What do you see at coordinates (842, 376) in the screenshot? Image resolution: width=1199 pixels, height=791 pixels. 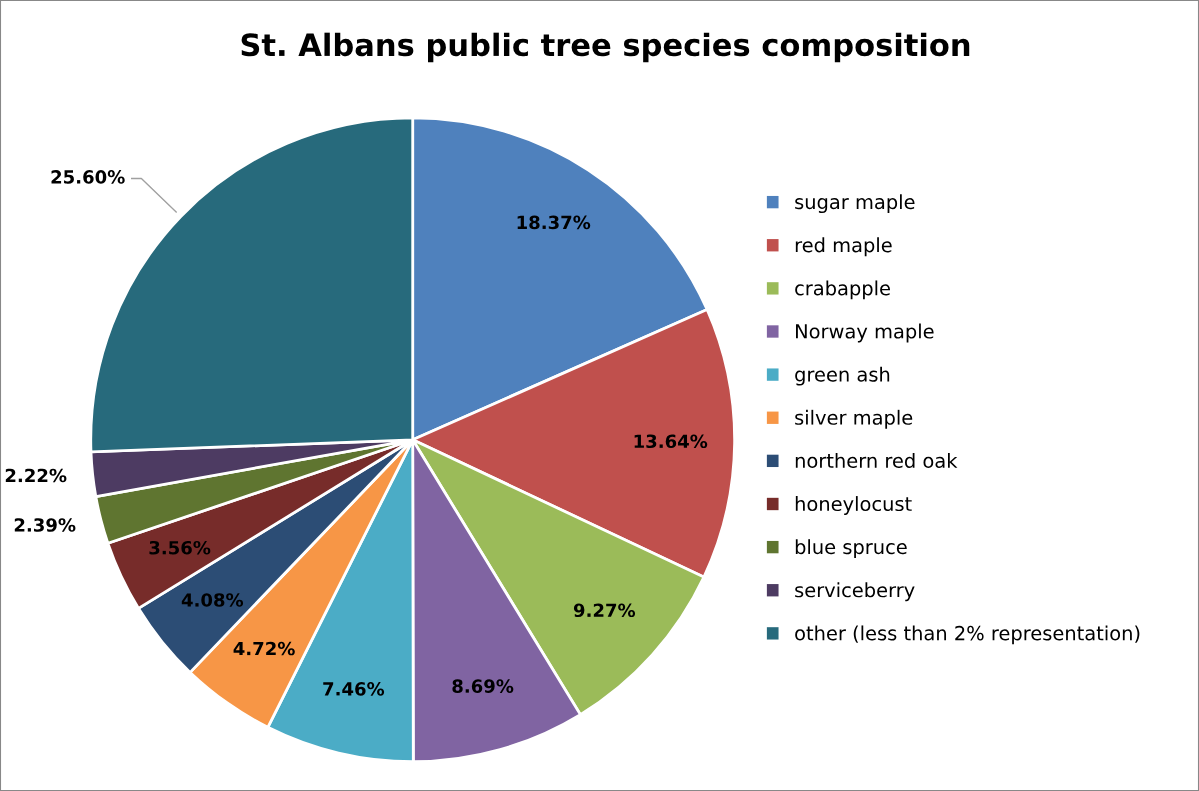 I see `legend-label: green ash` at bounding box center [842, 376].